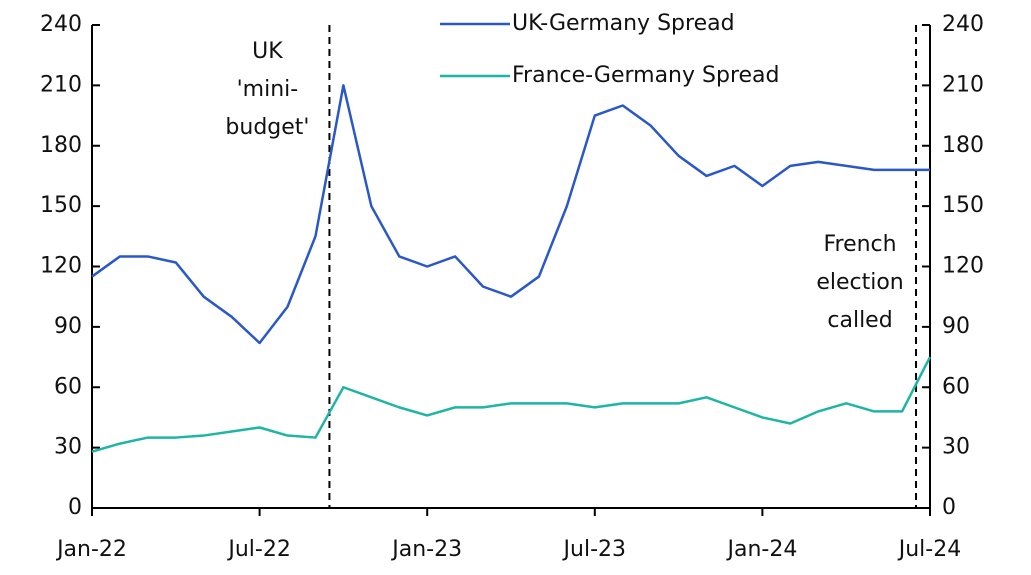 The width and height of the screenshot is (1031, 575). What do you see at coordinates (859, 282) in the screenshot?
I see `annotation-text: election` at bounding box center [859, 282].